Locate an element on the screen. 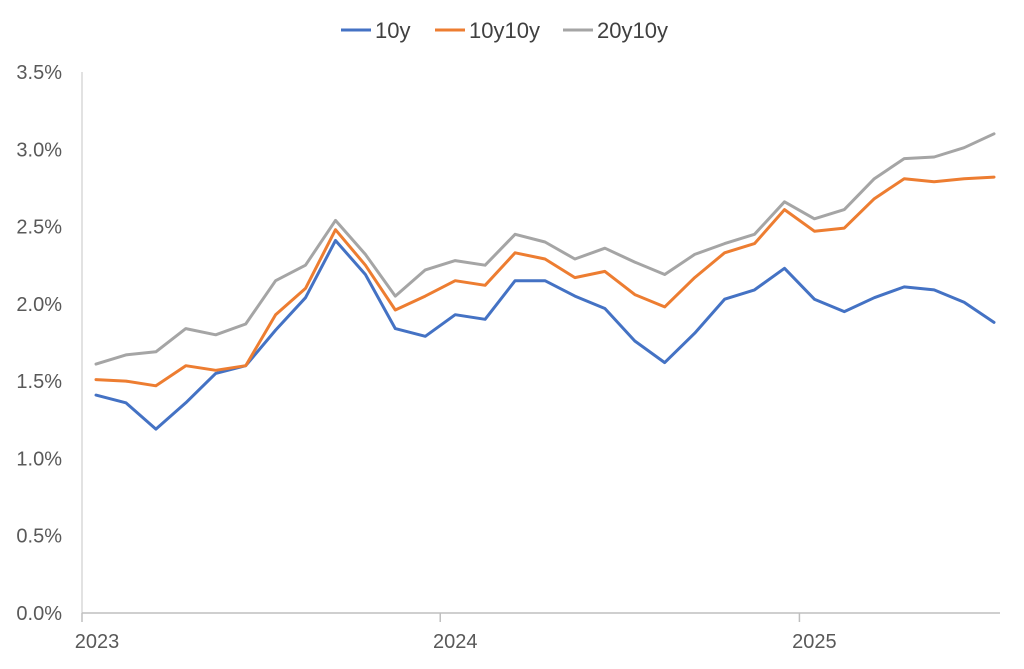  y-tick-label: 2.0% is located at coordinates (39, 305).